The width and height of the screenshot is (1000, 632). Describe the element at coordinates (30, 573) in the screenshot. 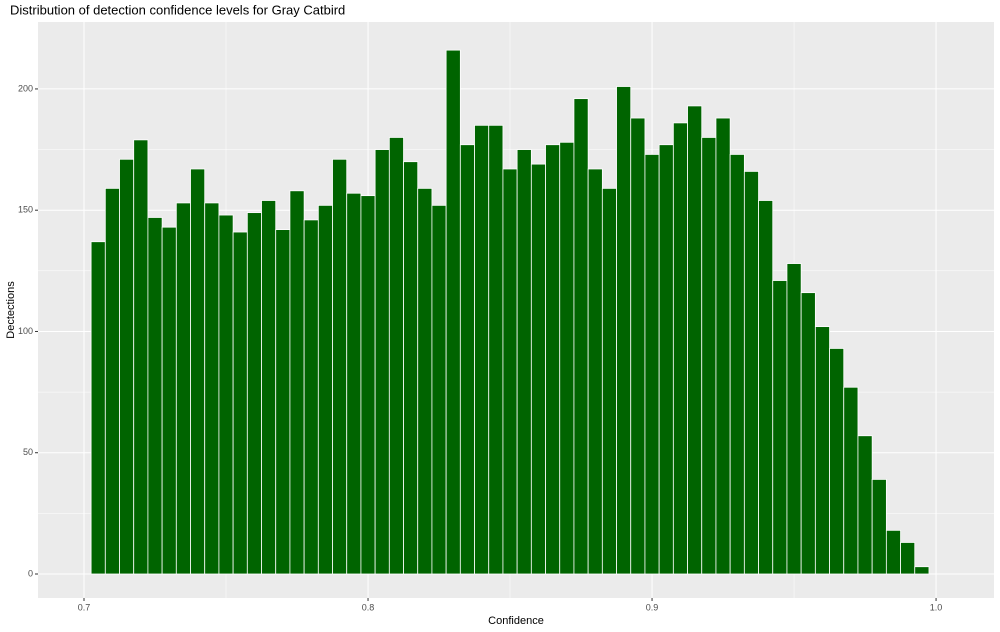

I see `y-tick-label: 0` at that location.